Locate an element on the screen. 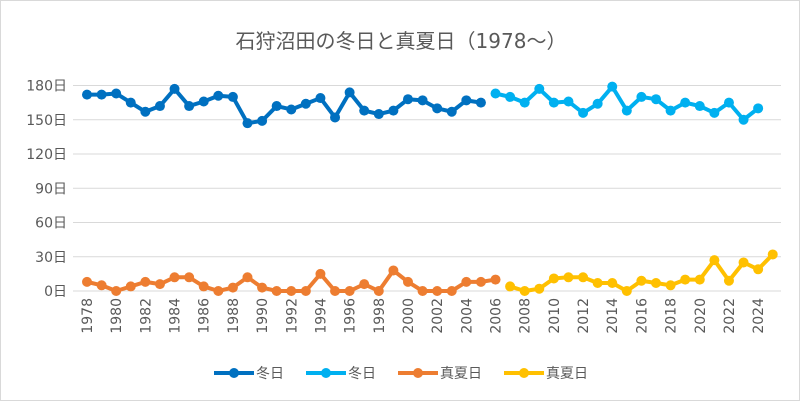  legend-label: 真夏日 is located at coordinates (567, 374).